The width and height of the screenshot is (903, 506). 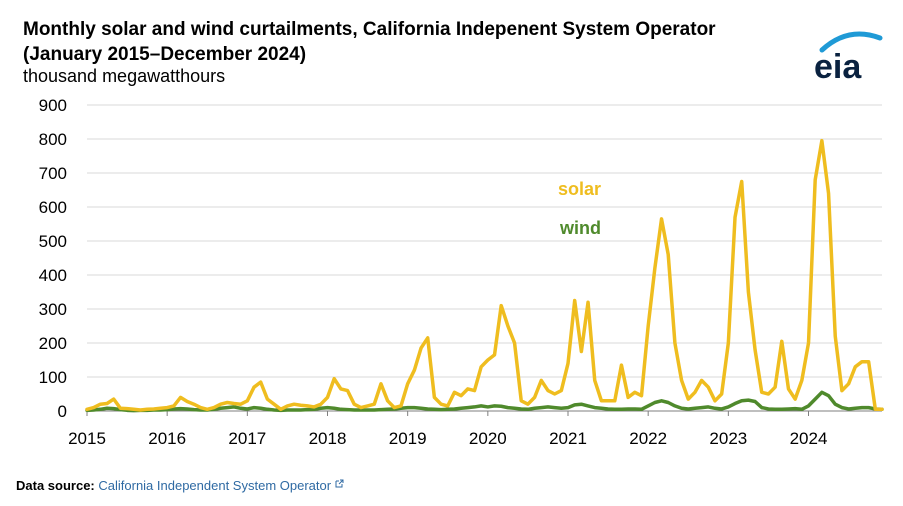 What do you see at coordinates (124, 76) in the screenshot?
I see `y-axis-units-label: thousand megawatthours` at bounding box center [124, 76].